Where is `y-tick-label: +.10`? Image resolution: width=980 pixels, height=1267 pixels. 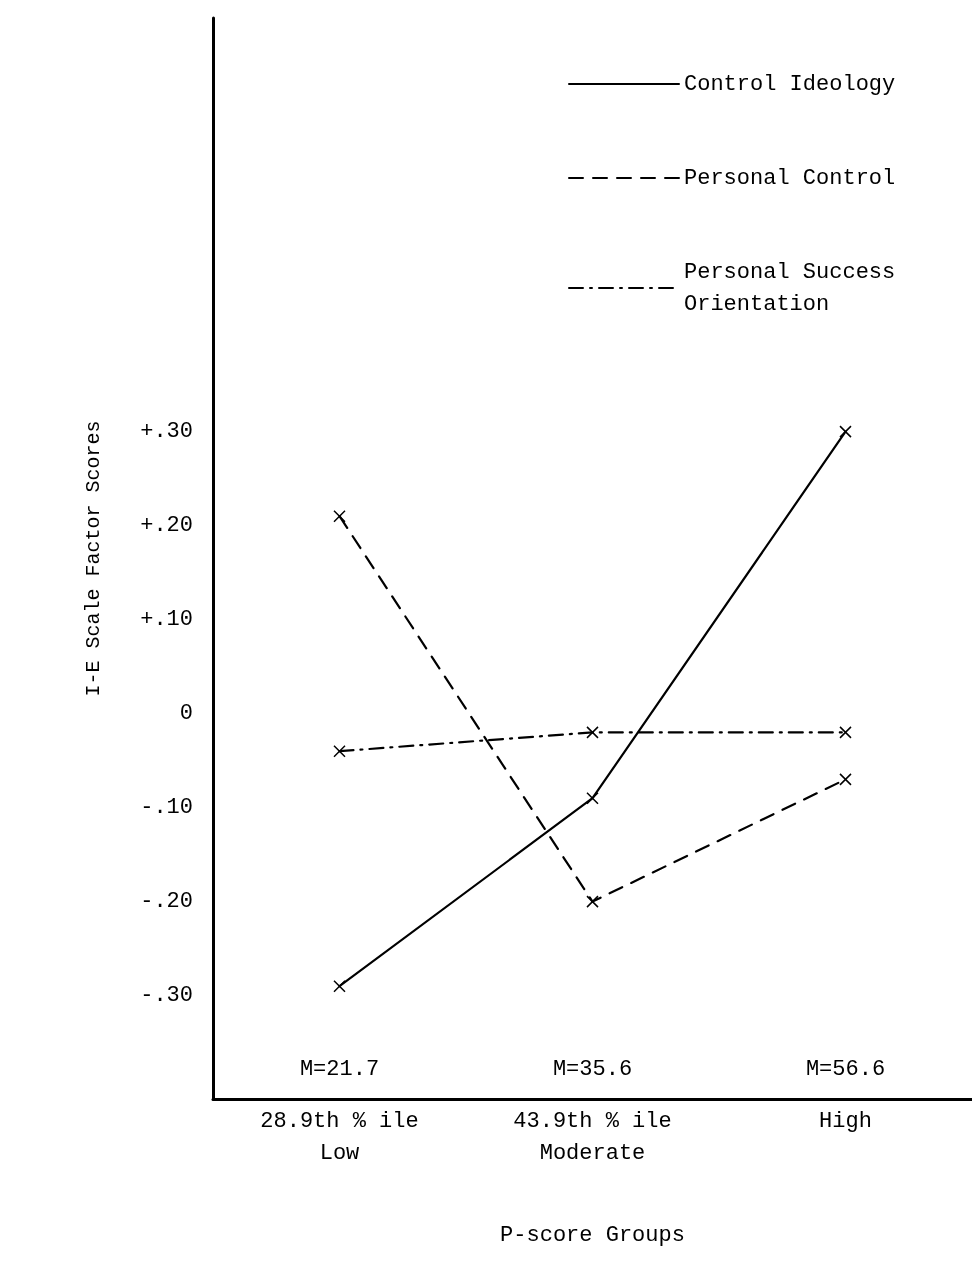 y-tick-label: +.10 is located at coordinates (166, 620).